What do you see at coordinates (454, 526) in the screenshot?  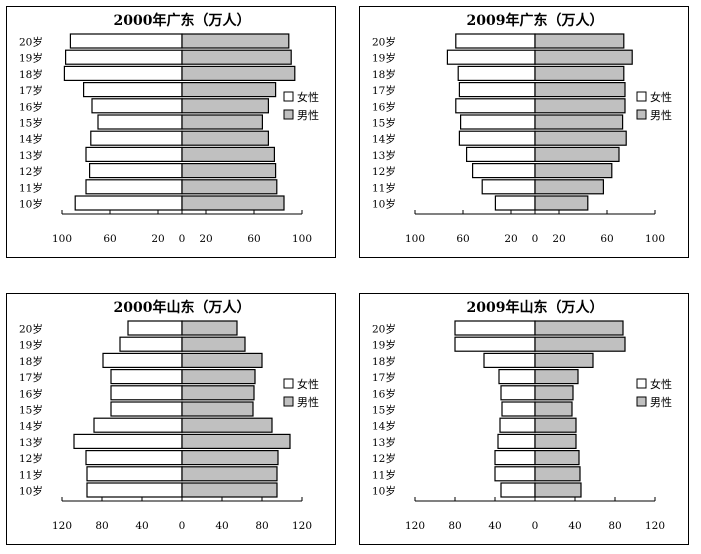 I see `x-tick-label: 80` at bounding box center [454, 526].